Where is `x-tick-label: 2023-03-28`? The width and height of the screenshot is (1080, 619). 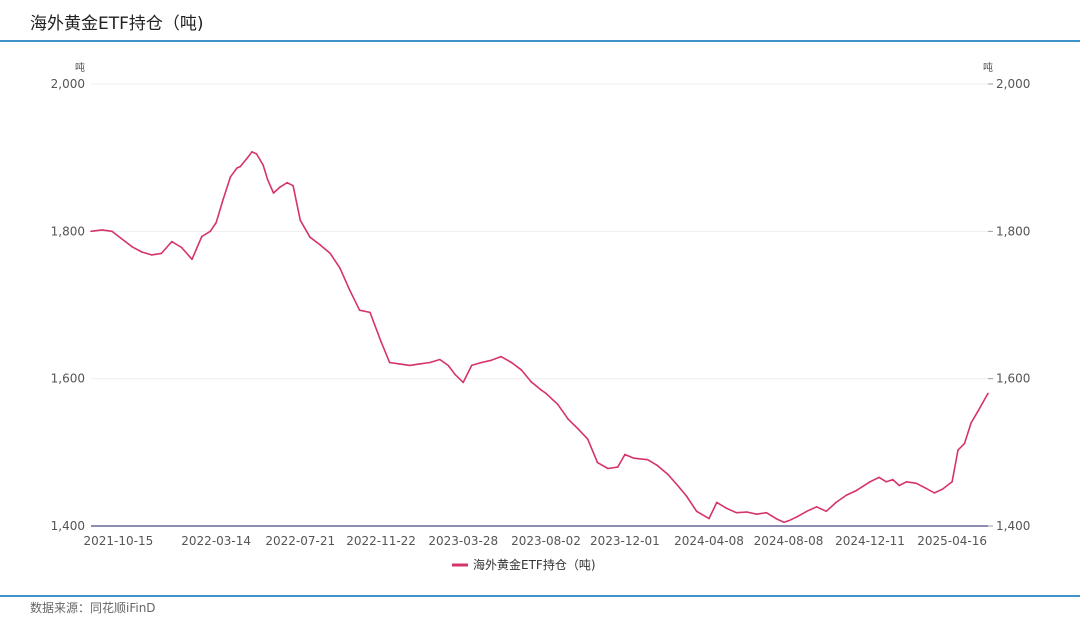 x-tick-label: 2023-03-28 is located at coordinates (463, 541).